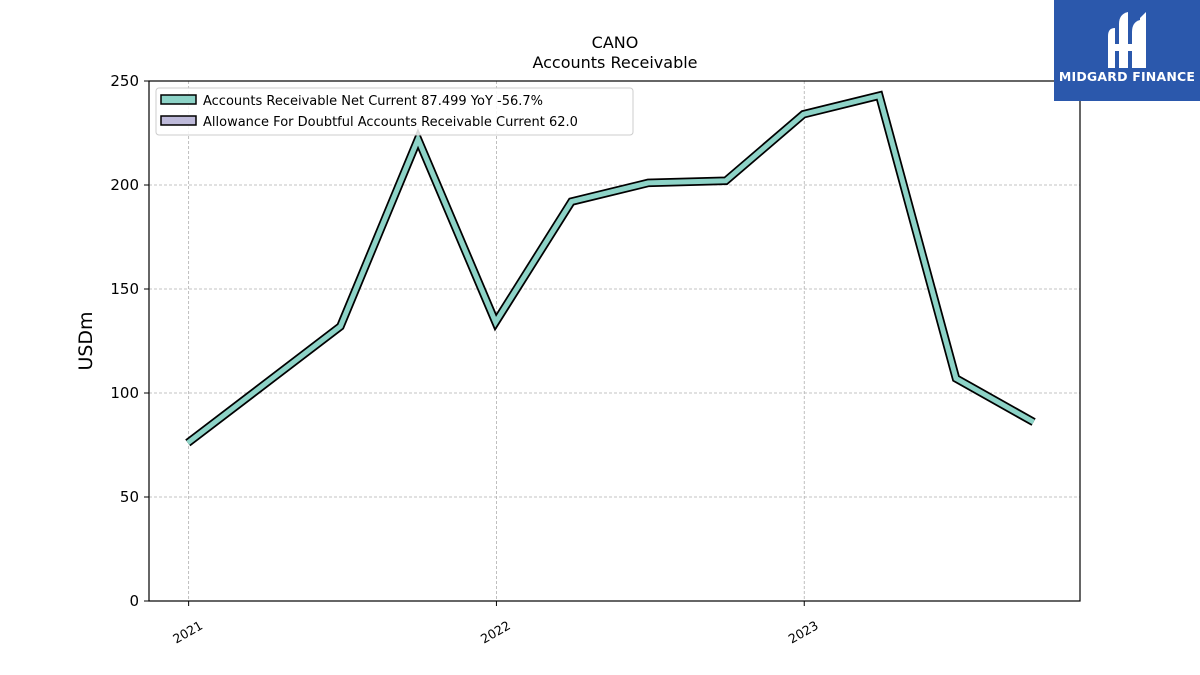 The width and height of the screenshot is (1200, 675). What do you see at coordinates (124, 81) in the screenshot?
I see `y-tick-label-250: 250` at bounding box center [124, 81].